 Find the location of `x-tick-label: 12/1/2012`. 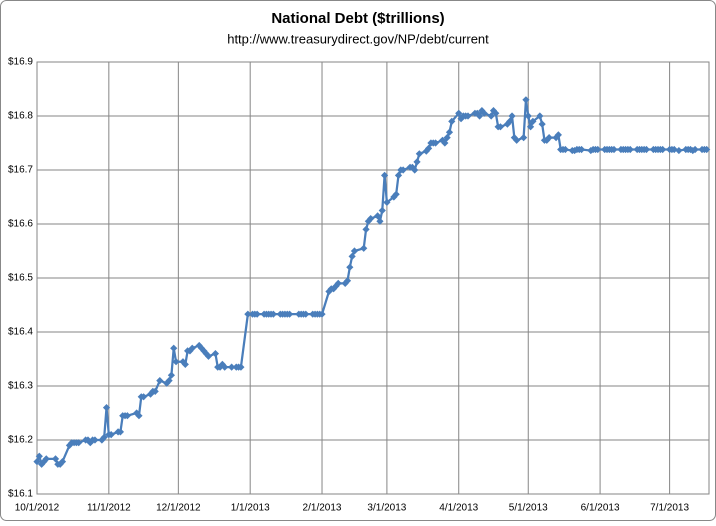

x-tick-label: 12/1/2012 is located at coordinates (178, 508).